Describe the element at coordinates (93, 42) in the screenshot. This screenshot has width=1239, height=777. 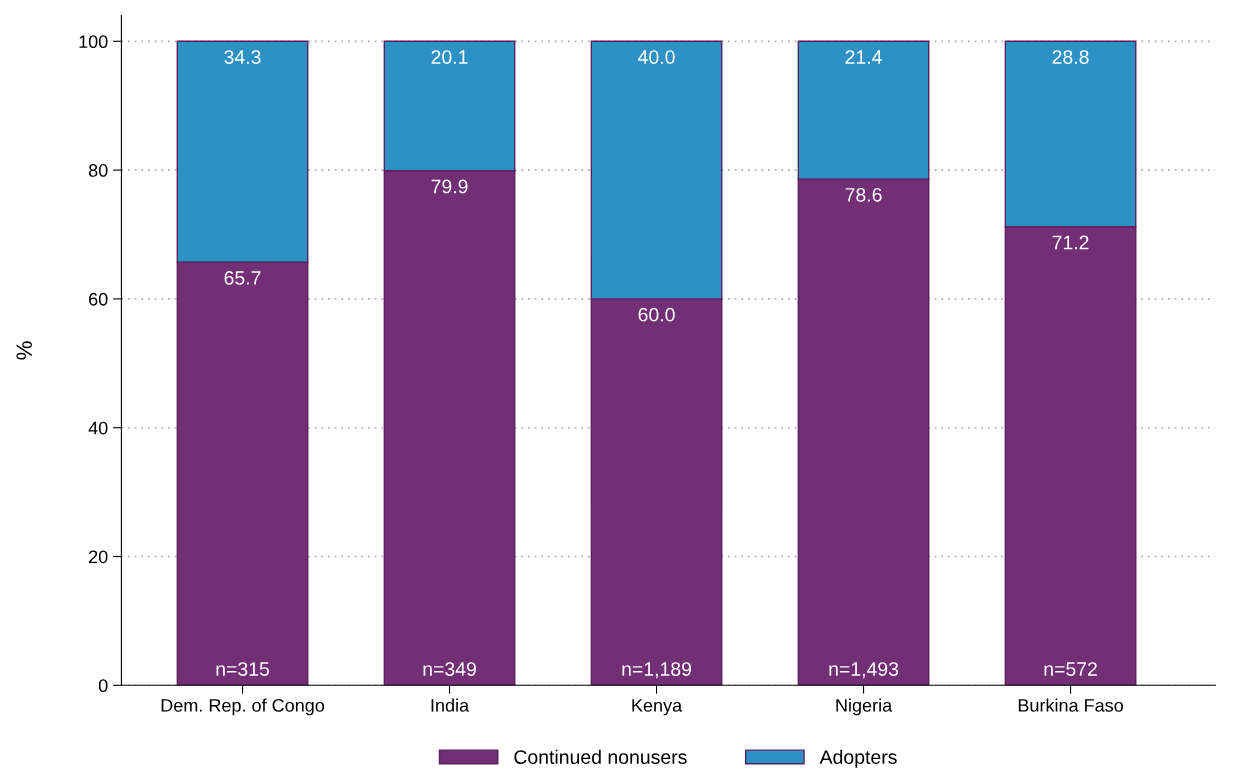
I see `y-tick-label: 100` at that location.